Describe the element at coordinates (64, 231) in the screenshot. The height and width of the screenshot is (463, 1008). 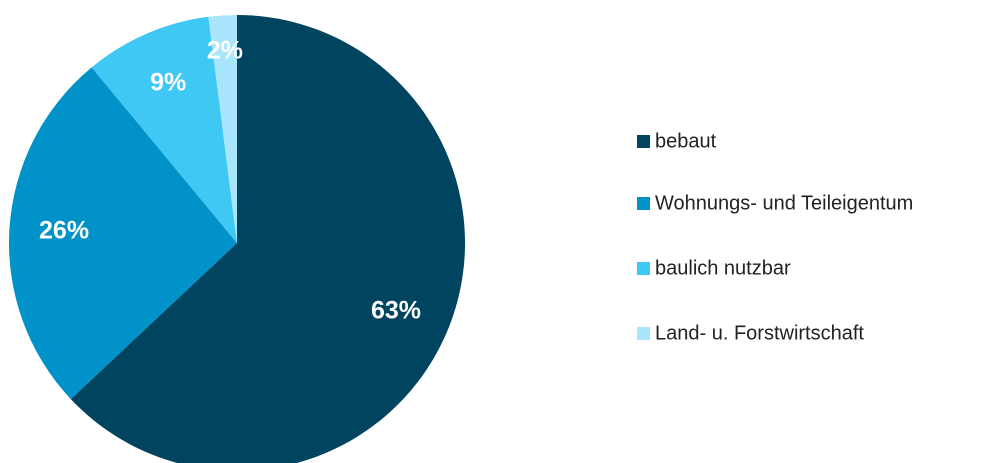
I see `value-label: 26%` at that location.